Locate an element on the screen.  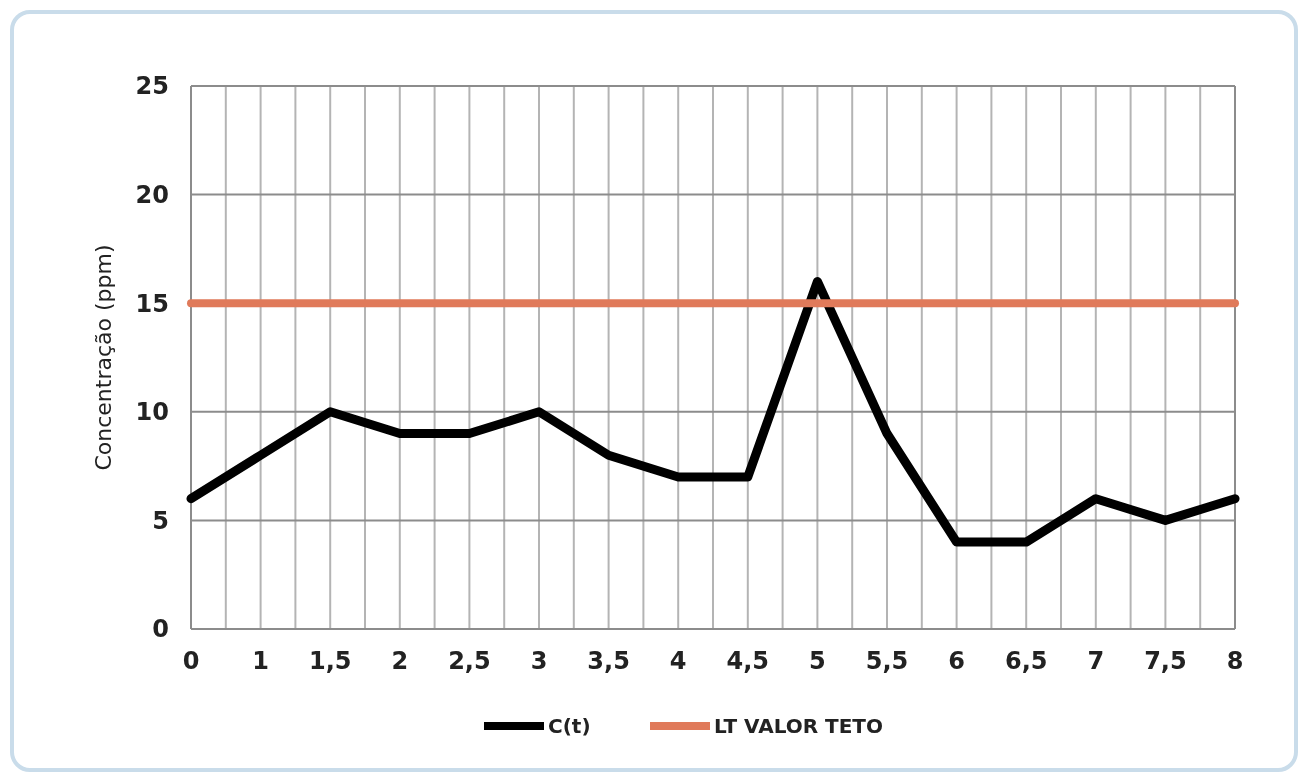
x-tick-label: 4 is located at coordinates (678, 661).